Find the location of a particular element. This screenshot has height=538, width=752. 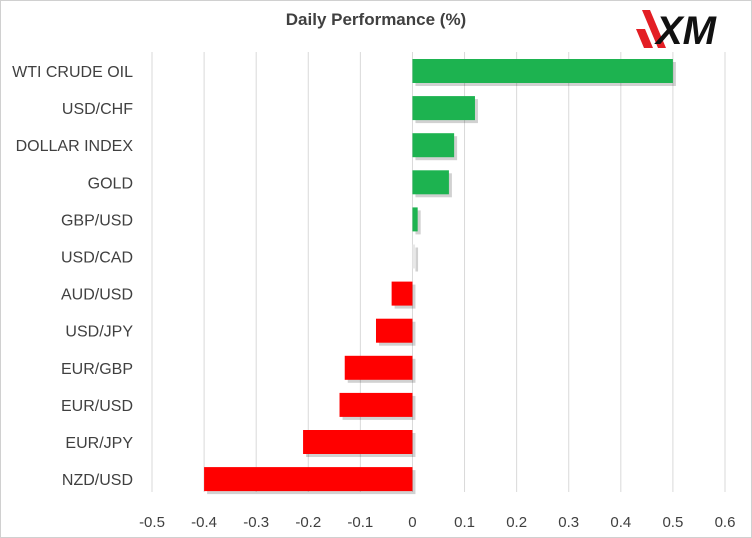

x-tick-label: -0.5 is located at coordinates (152, 522).